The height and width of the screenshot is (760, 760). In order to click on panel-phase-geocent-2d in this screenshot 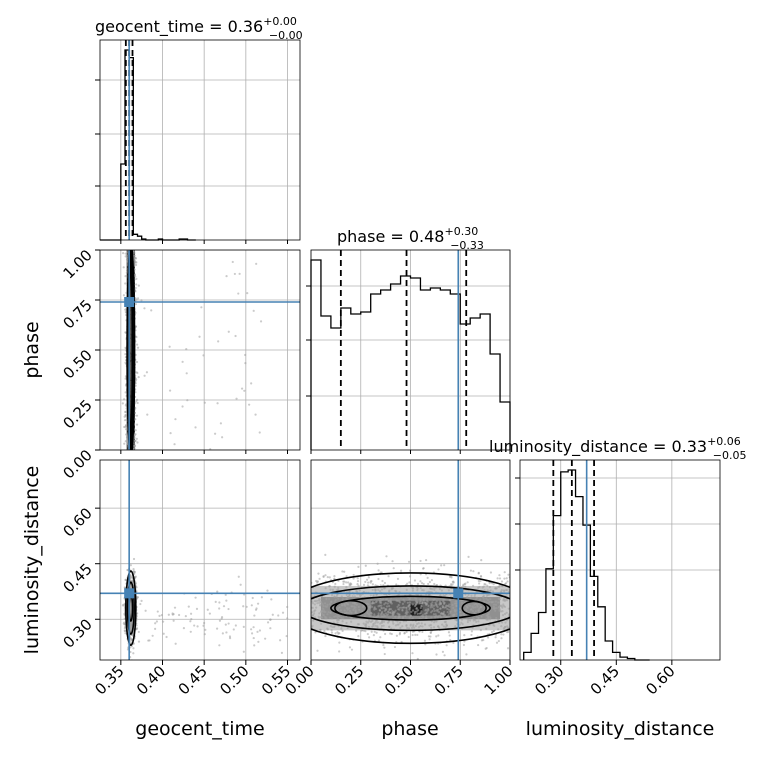, I will do `click(200, 350)`.